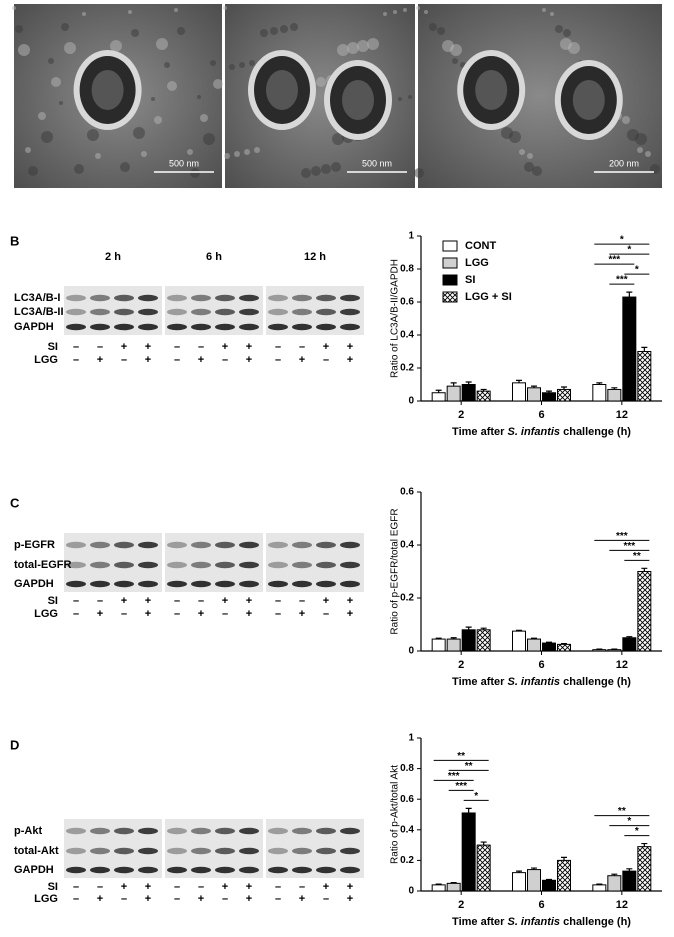 The height and width of the screenshot is (937, 674). What do you see at coordinates (53, 887) in the screenshot?
I see `treatment-label: SI` at bounding box center [53, 887].